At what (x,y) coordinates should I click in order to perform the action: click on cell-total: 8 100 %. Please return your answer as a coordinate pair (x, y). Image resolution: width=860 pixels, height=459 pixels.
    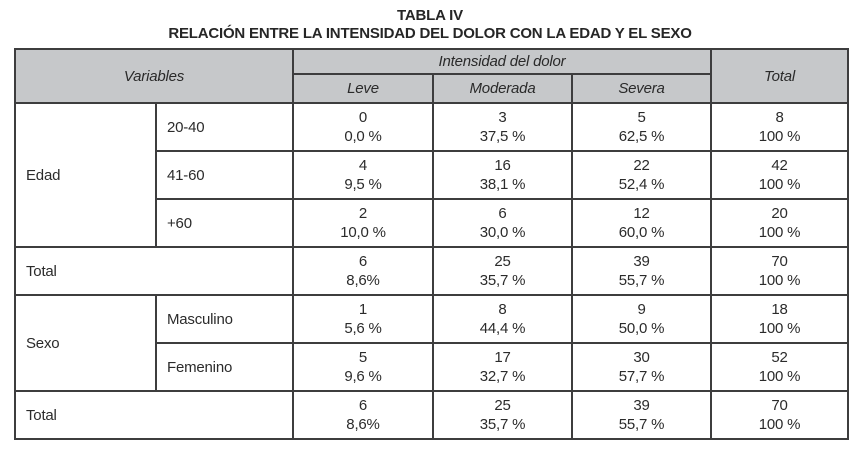
    Looking at the image, I should click on (780, 127).